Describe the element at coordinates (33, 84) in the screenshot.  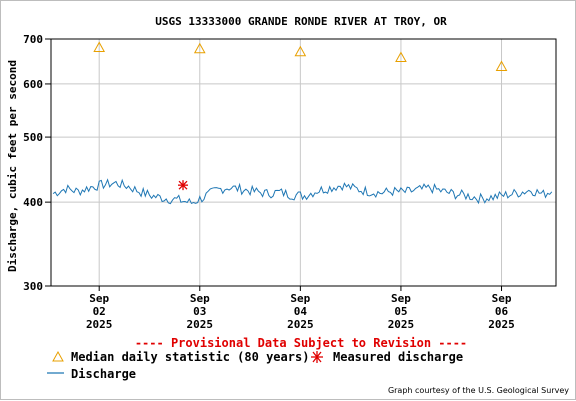
I see `y-tick-label: 600` at that location.